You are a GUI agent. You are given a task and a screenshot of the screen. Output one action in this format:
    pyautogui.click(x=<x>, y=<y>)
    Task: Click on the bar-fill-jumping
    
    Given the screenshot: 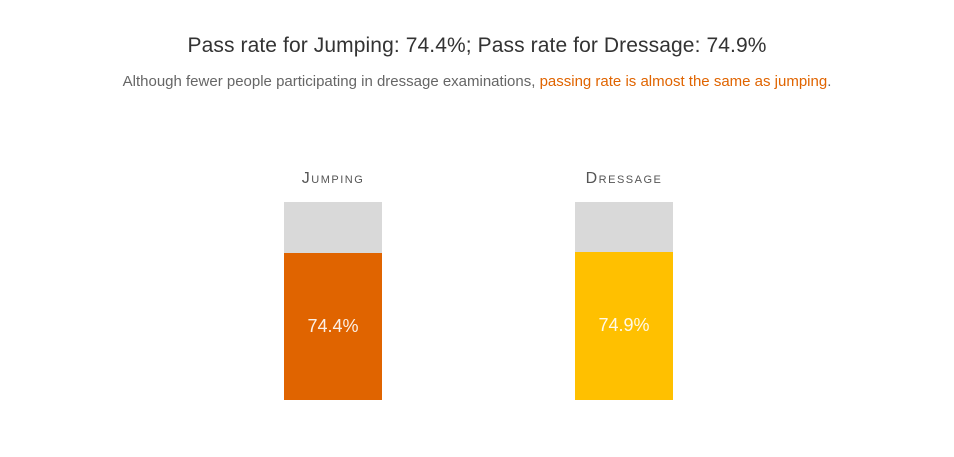 What is the action you would take?
    pyautogui.click(x=333, y=326)
    